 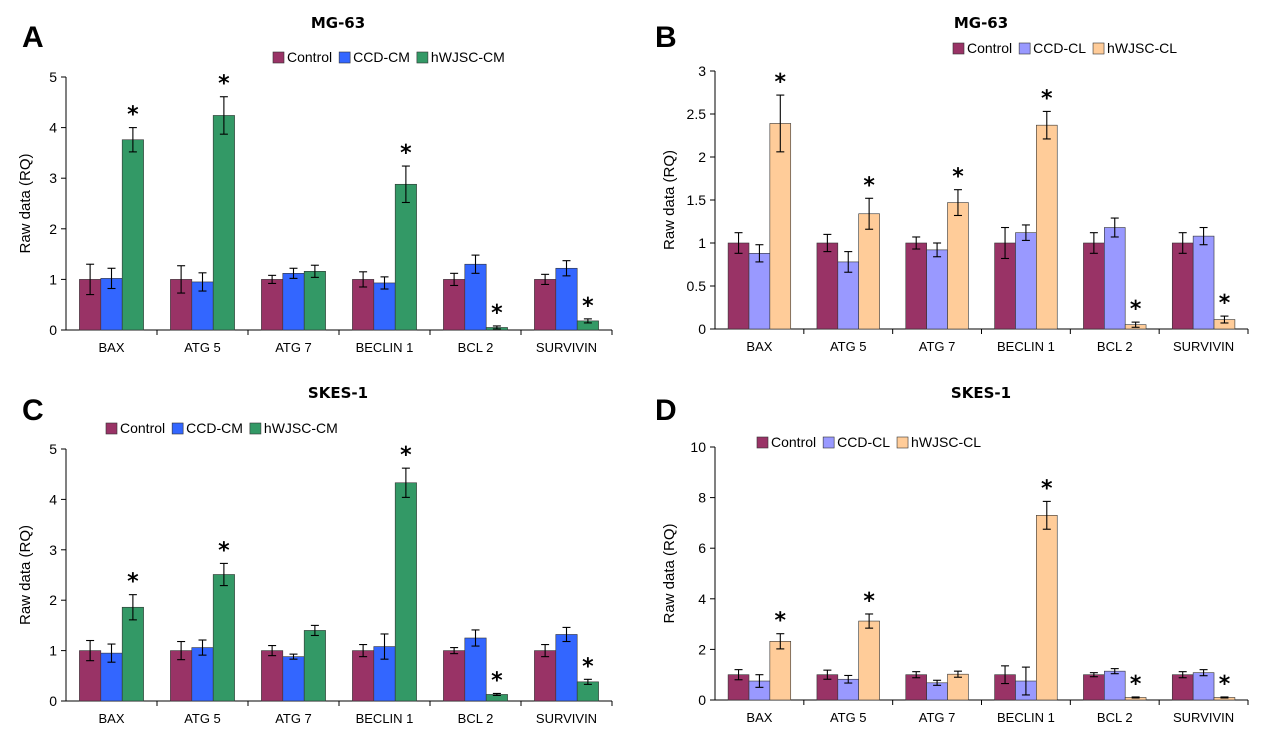 I want to click on y-tick-label: 2, so click(x=702, y=649).